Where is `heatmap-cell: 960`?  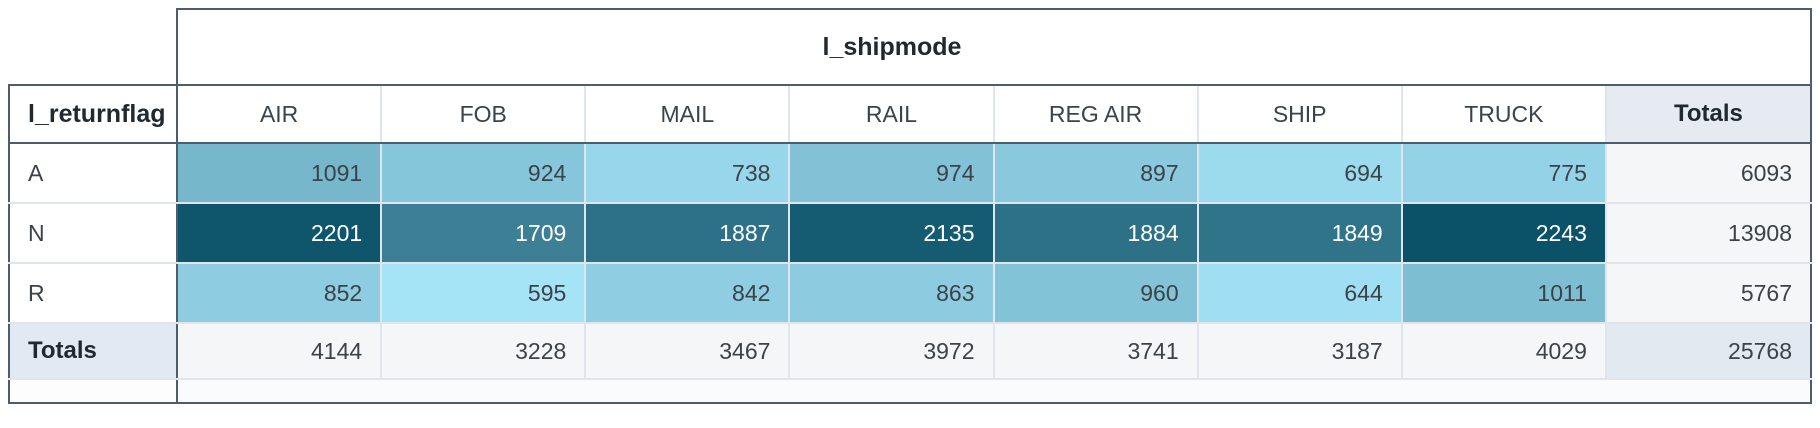
heatmap-cell: 960 is located at coordinates (1095, 293).